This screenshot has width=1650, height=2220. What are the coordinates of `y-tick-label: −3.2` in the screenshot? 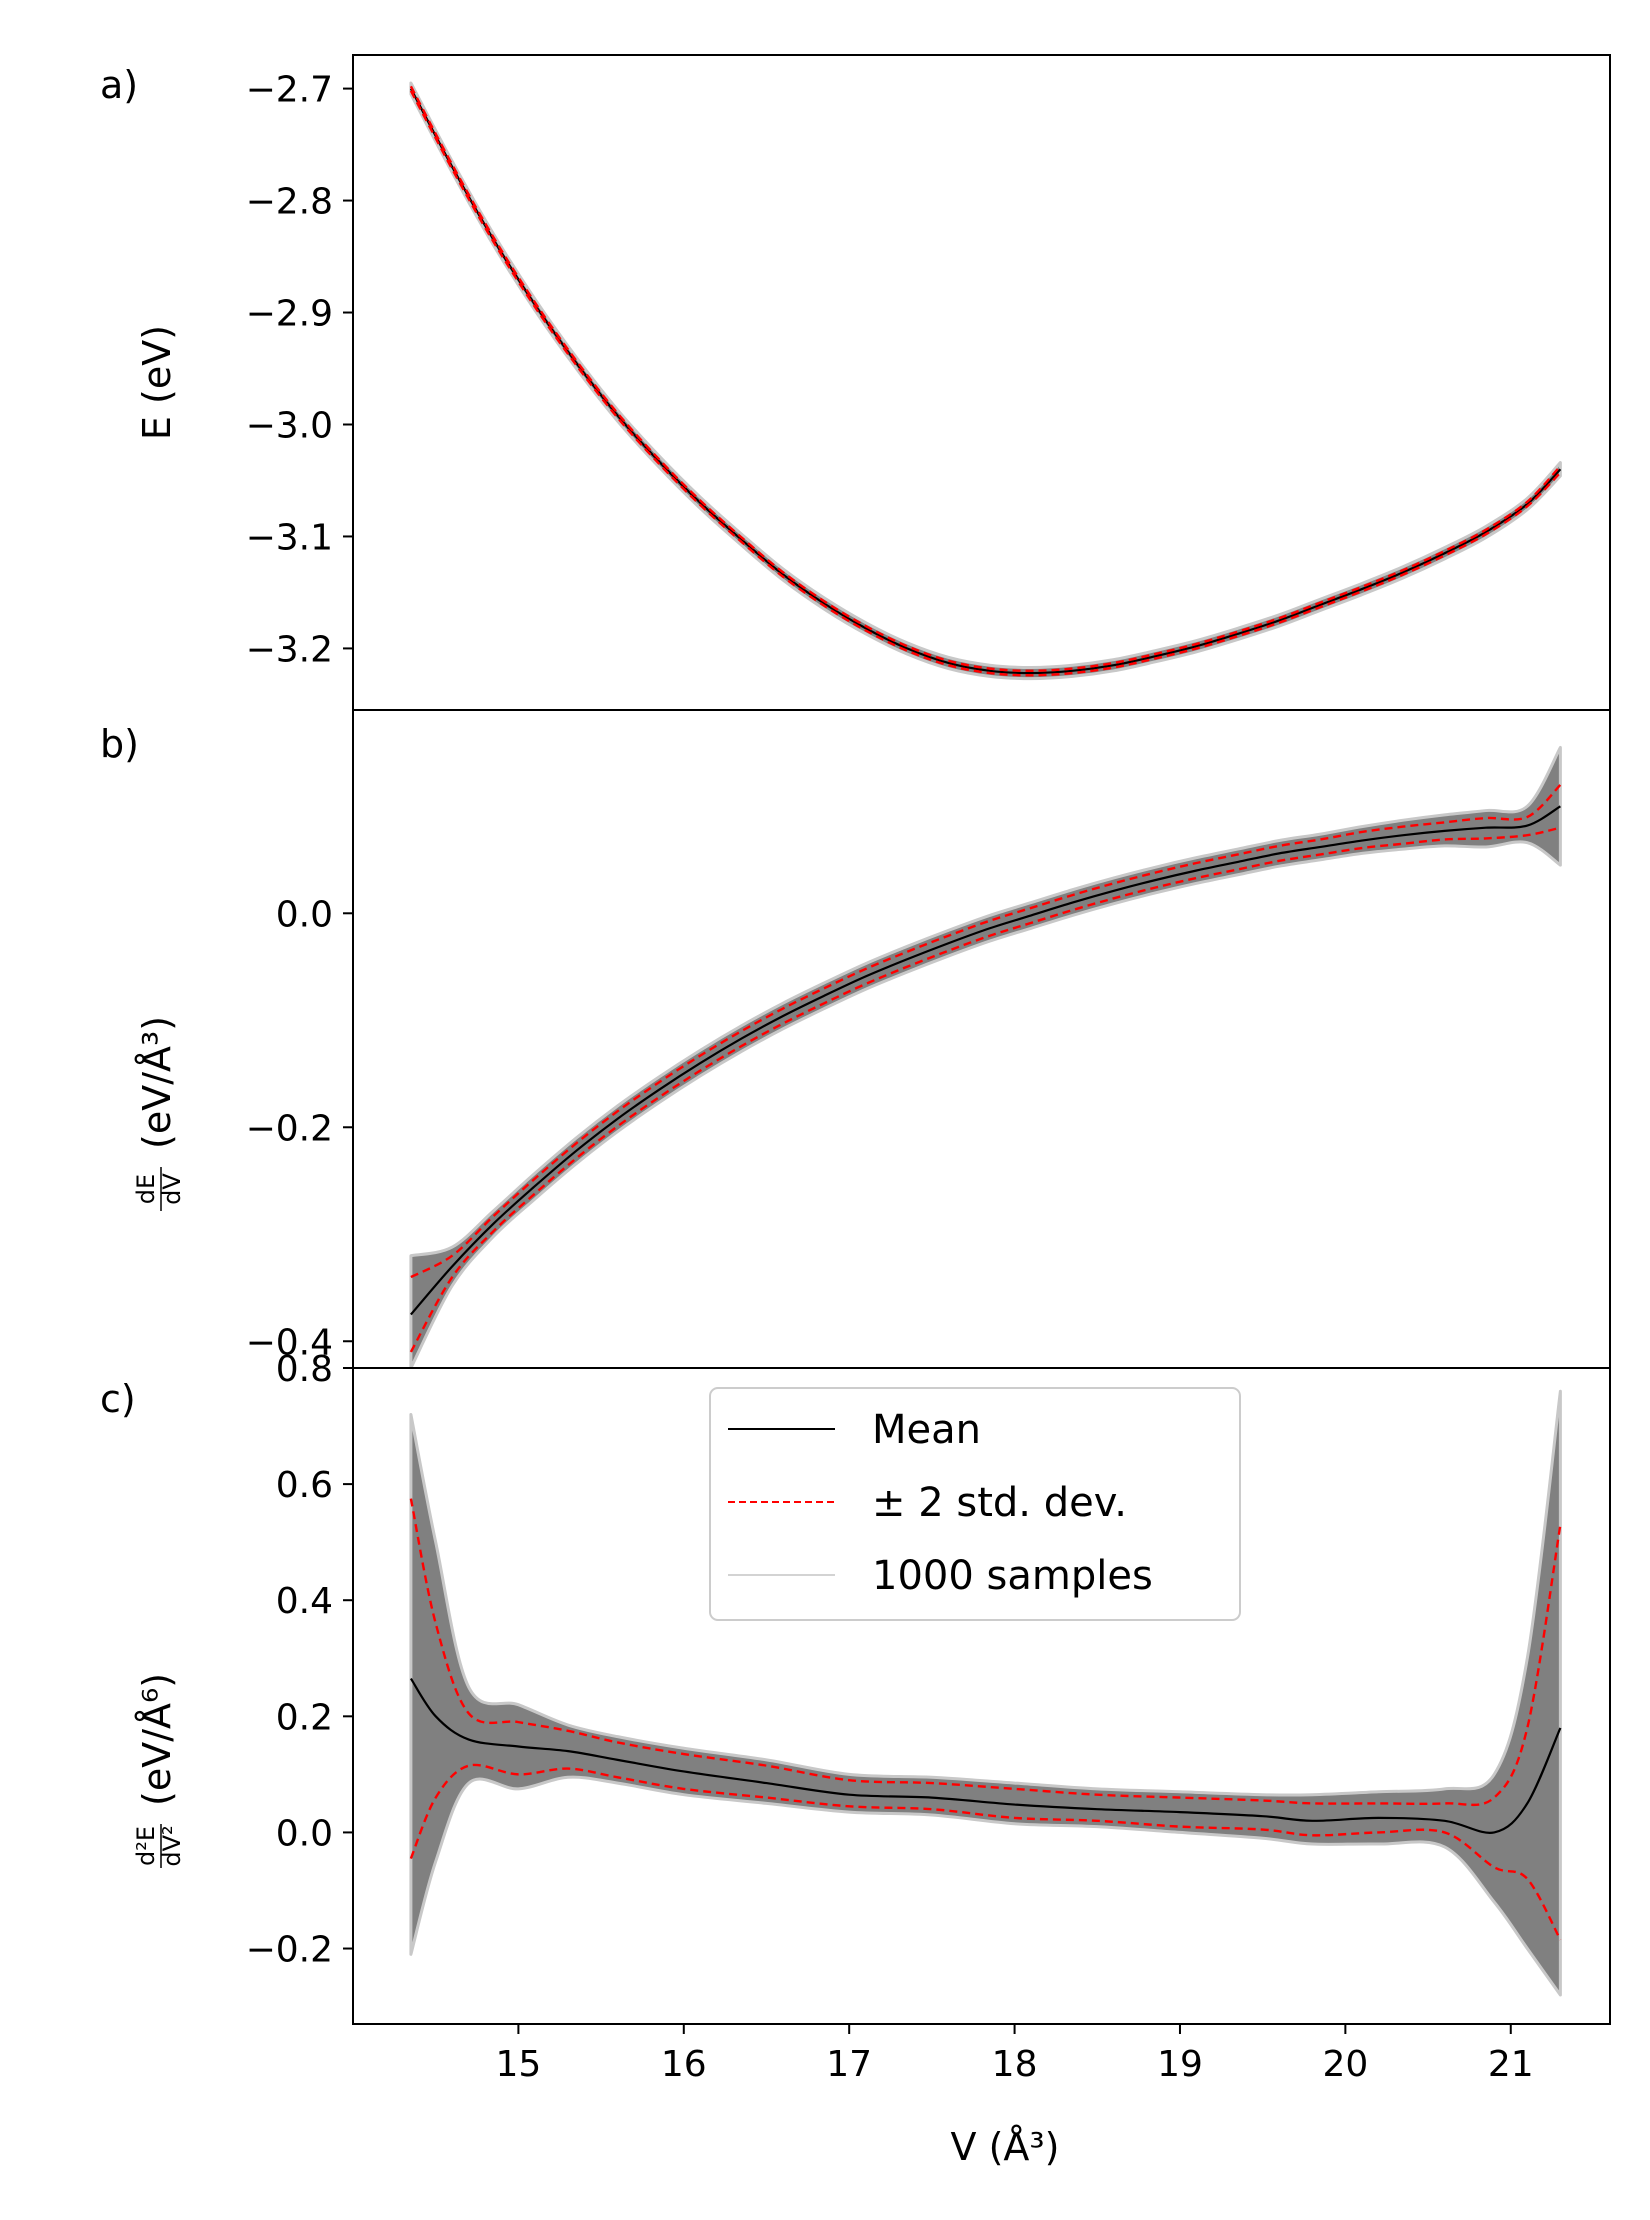 It's located at (289, 649).